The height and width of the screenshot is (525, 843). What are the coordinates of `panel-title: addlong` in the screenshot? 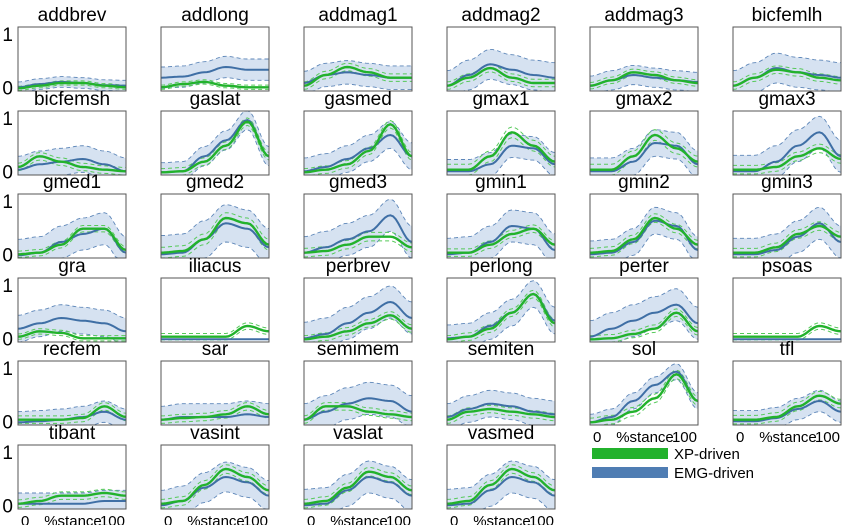 It's located at (215, 15).